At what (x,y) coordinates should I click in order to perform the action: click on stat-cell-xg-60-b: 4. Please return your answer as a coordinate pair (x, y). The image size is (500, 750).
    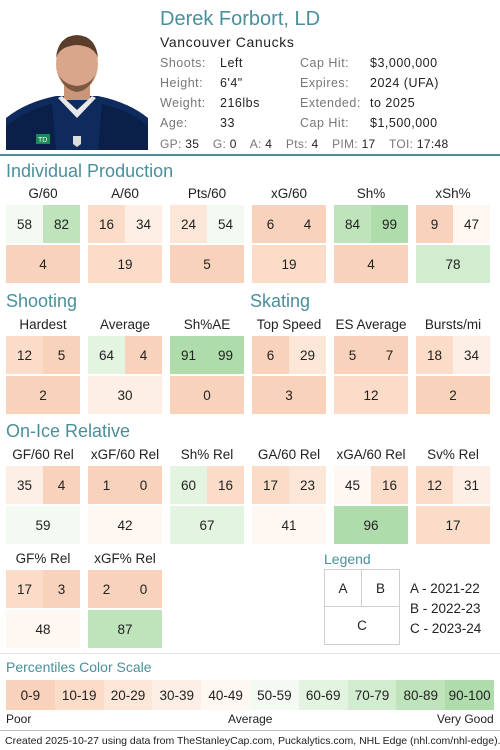
    Looking at the image, I should click on (307, 224).